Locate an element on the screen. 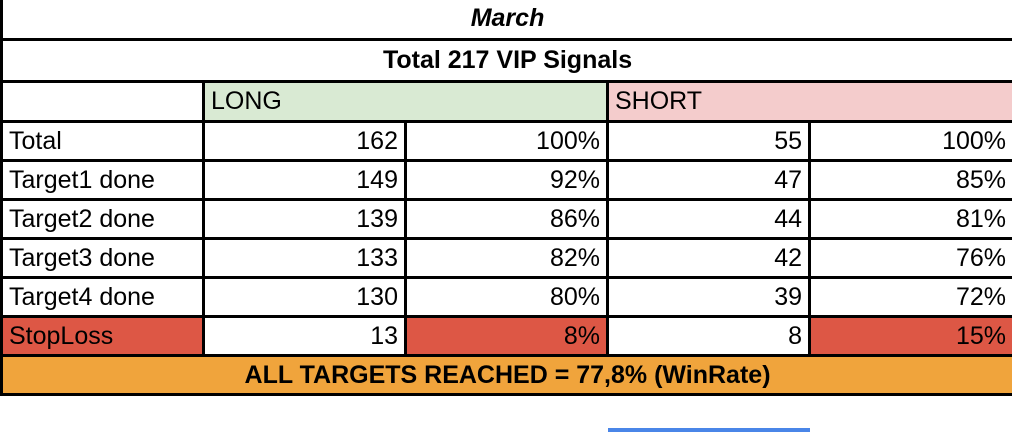  stoploss-label-cell: StopLoss is located at coordinates (102, 336).